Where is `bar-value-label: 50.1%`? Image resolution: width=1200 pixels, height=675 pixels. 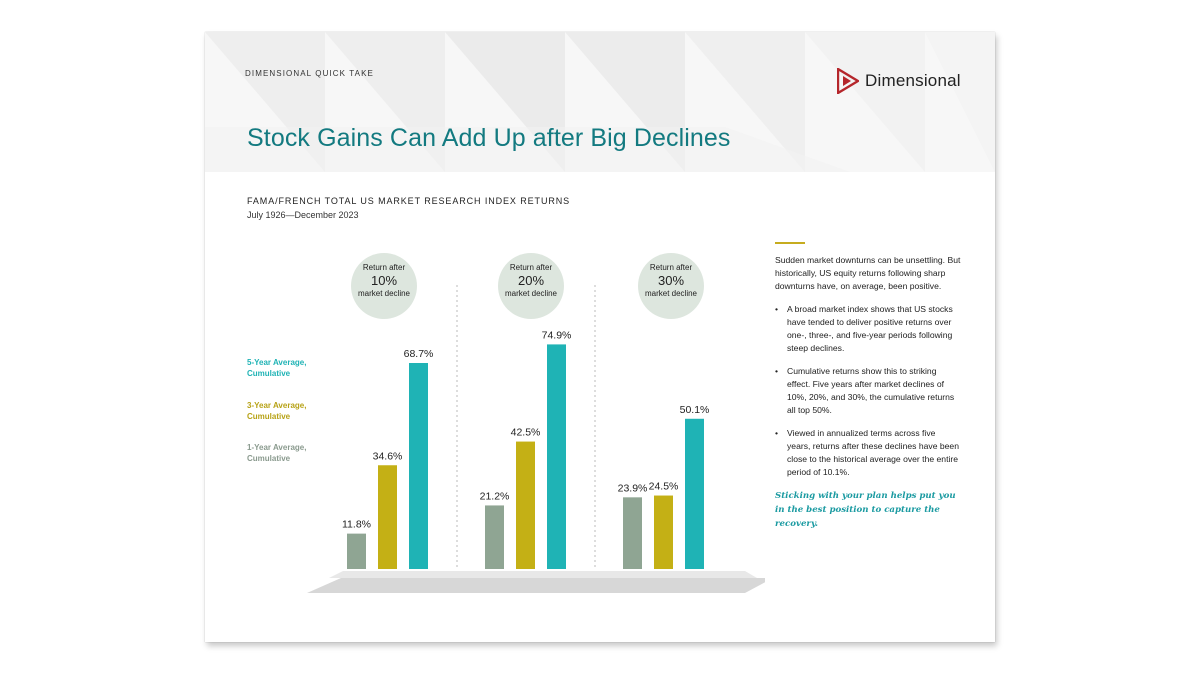 bar-value-label: 50.1% is located at coordinates (695, 410).